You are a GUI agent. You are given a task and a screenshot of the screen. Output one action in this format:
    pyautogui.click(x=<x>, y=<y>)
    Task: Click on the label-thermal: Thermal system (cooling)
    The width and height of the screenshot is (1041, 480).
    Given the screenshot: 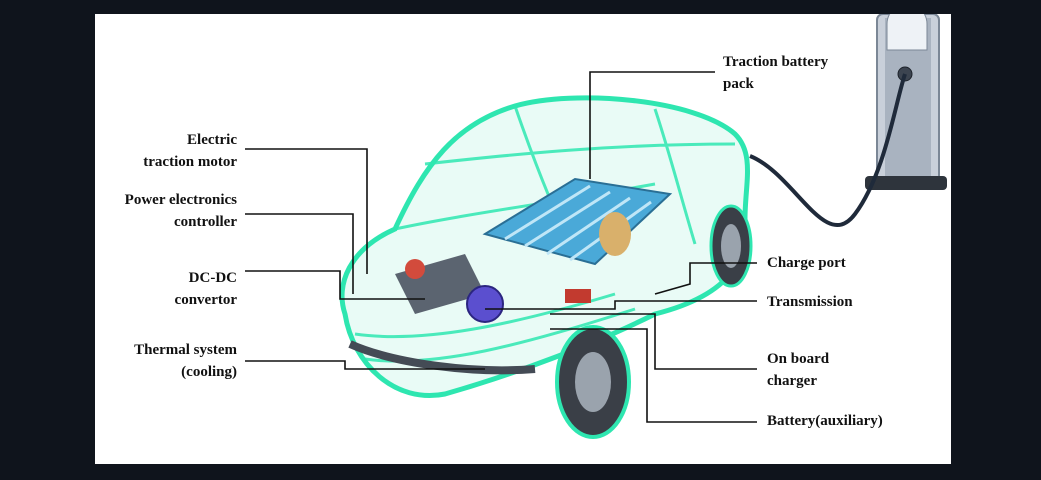 What is the action you would take?
    pyautogui.click(x=185, y=361)
    